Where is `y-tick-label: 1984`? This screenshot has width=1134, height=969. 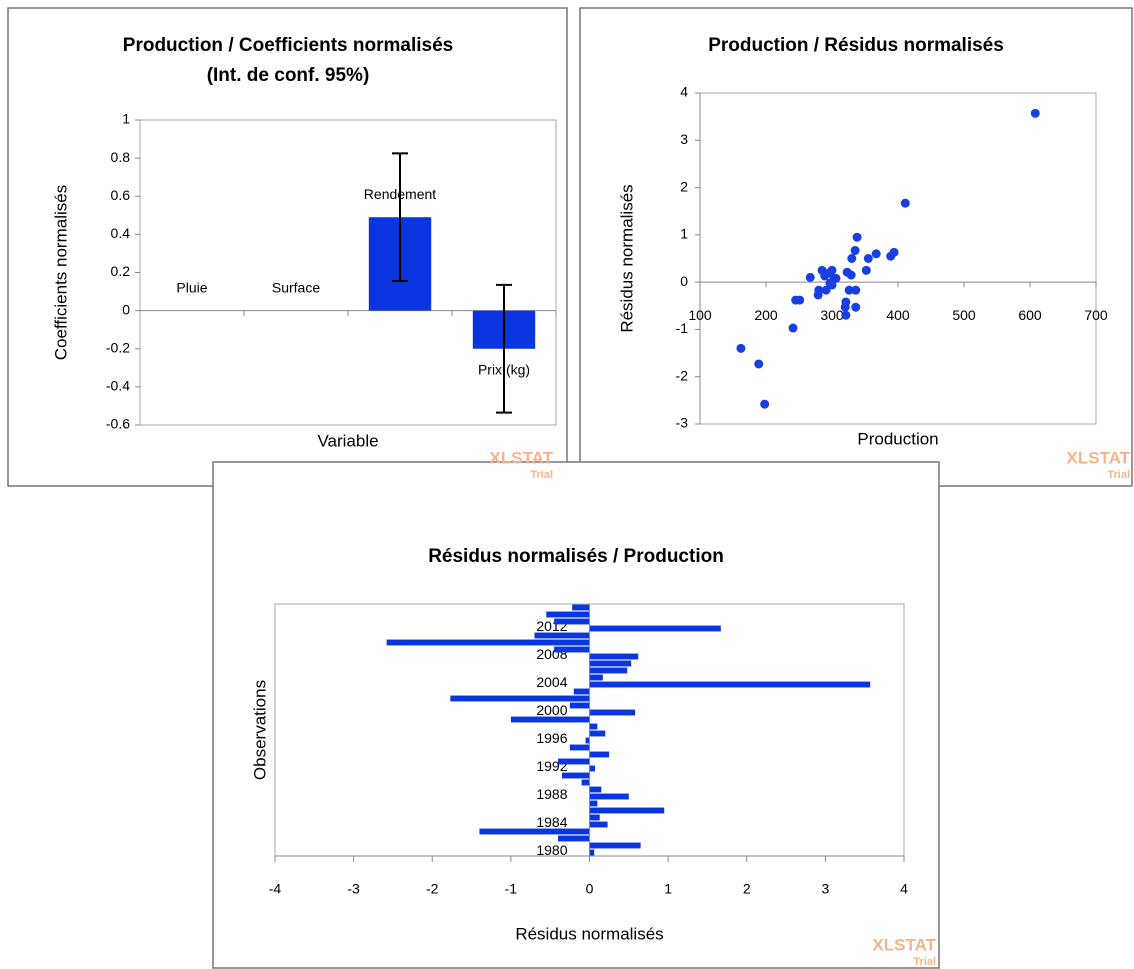 y-tick-label: 1984 is located at coordinates (551, 822).